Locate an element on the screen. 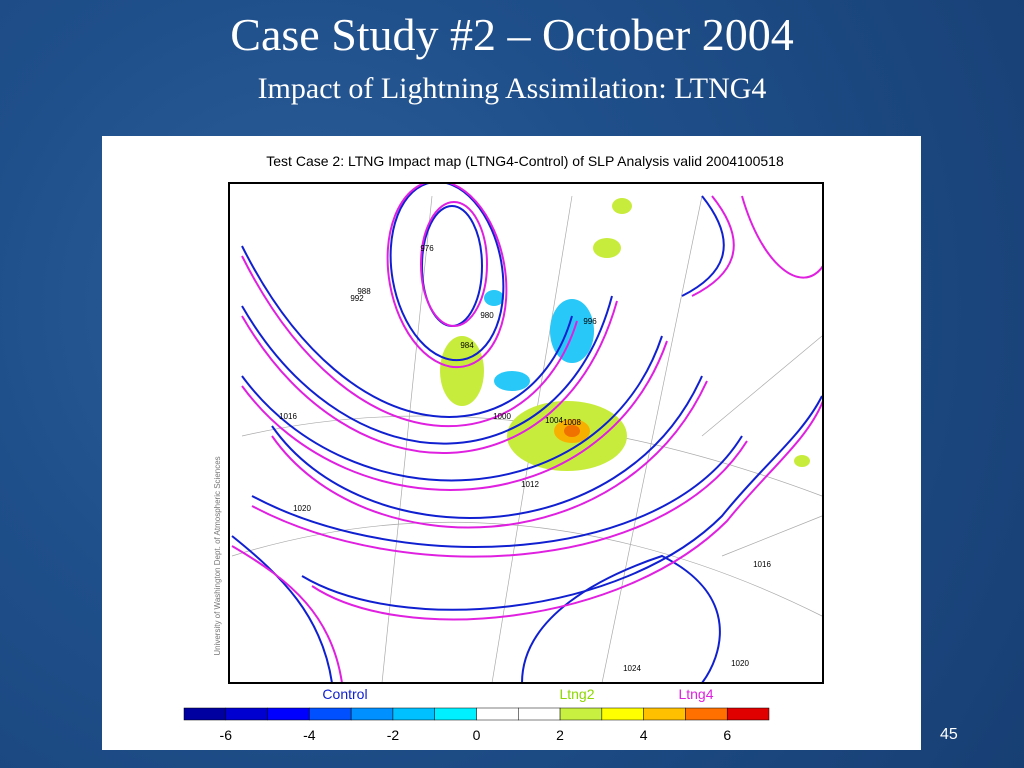  contour-label: 1004 is located at coordinates (554, 420).